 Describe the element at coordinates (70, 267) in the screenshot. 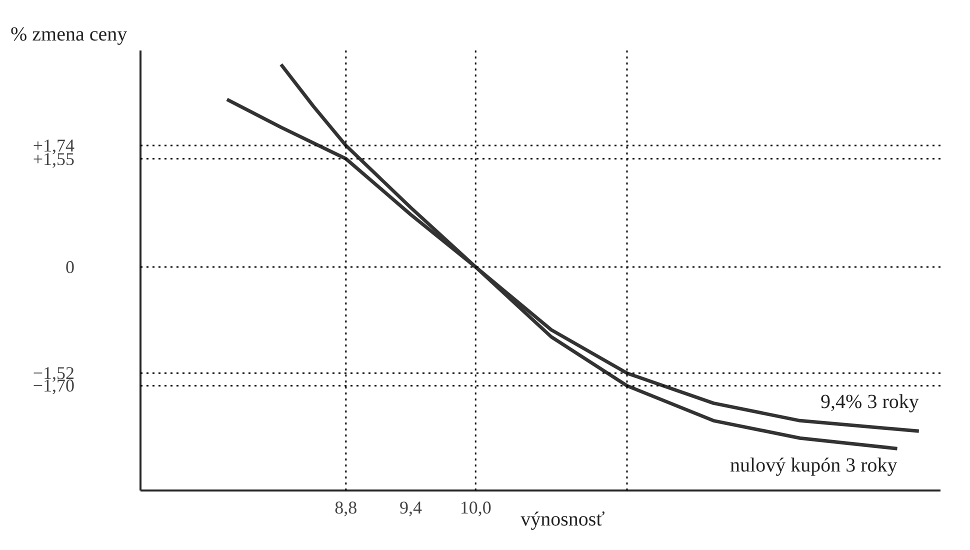

I see `y-tick-label: 0` at that location.